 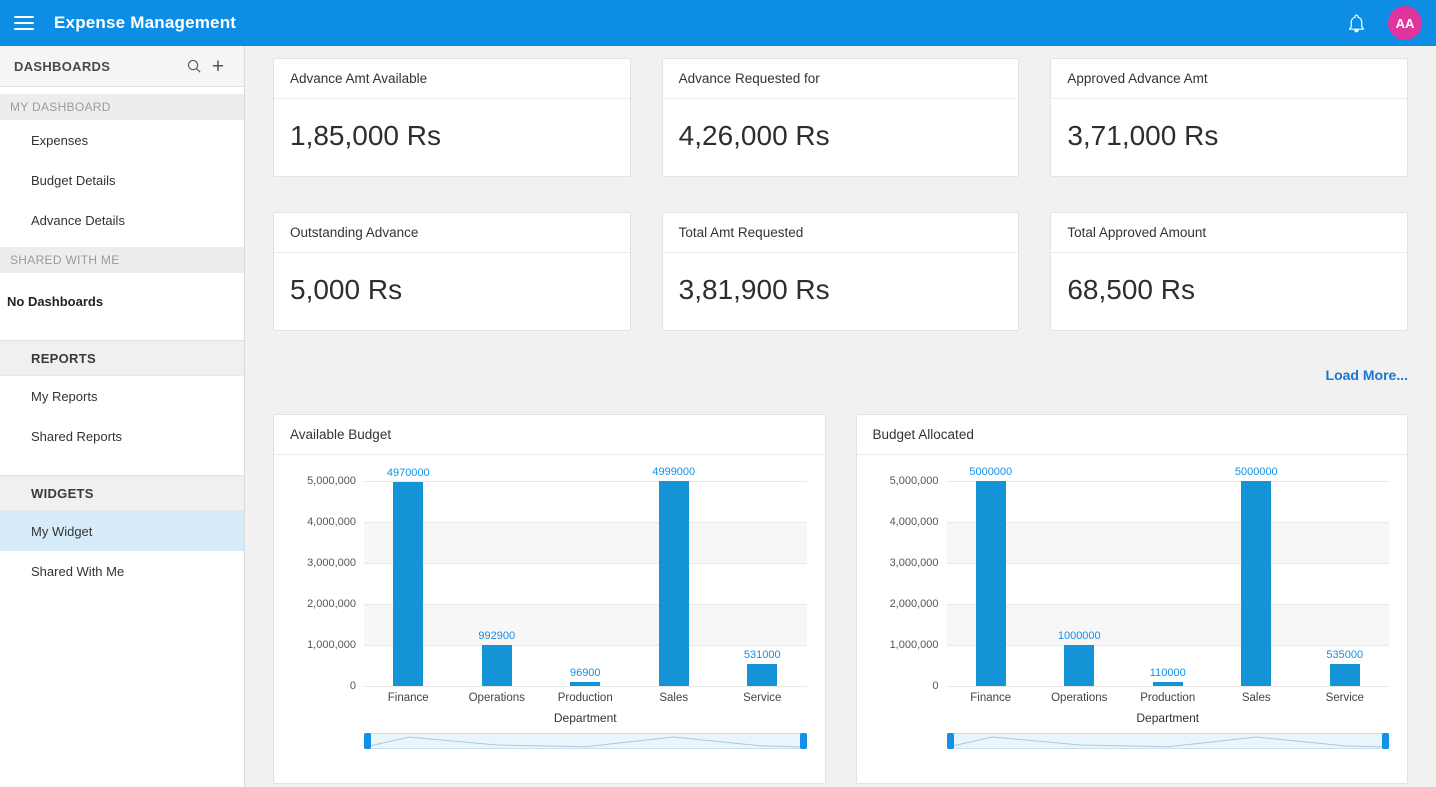 I want to click on kpi-card-approved-advance-amt: Approved Advance Amt 3,71,000 Rs, so click(x=1229, y=117).